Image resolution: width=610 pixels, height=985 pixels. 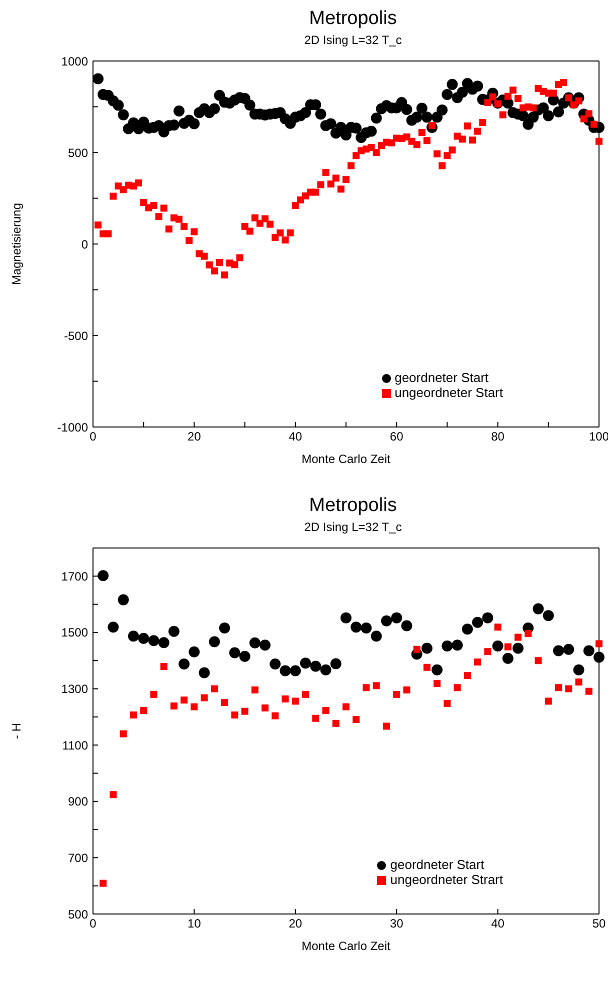 I want to click on y-tick-label: 700, so click(x=78, y=857).